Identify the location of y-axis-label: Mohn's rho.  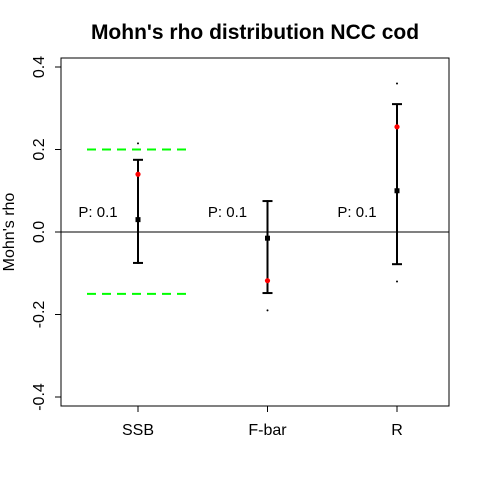
(9, 232).